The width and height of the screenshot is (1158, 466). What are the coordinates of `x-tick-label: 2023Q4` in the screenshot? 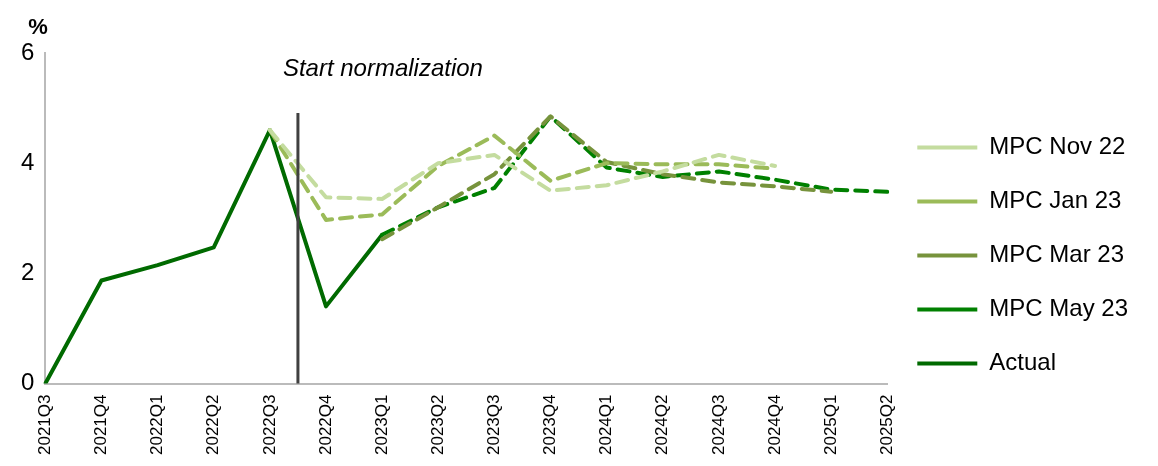 It's located at (550, 424).